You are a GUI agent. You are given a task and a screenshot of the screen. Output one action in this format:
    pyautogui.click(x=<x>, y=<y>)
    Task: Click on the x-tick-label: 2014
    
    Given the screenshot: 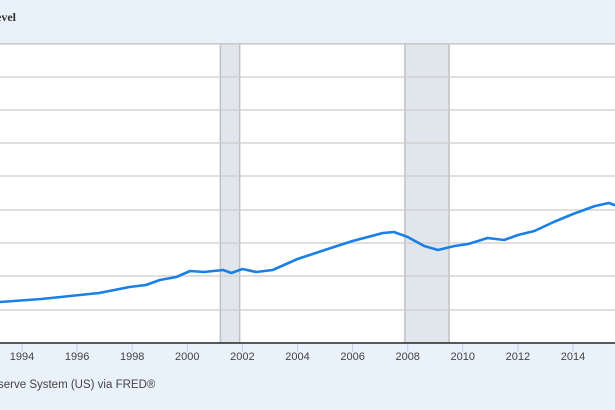 What is the action you would take?
    pyautogui.click(x=573, y=357)
    